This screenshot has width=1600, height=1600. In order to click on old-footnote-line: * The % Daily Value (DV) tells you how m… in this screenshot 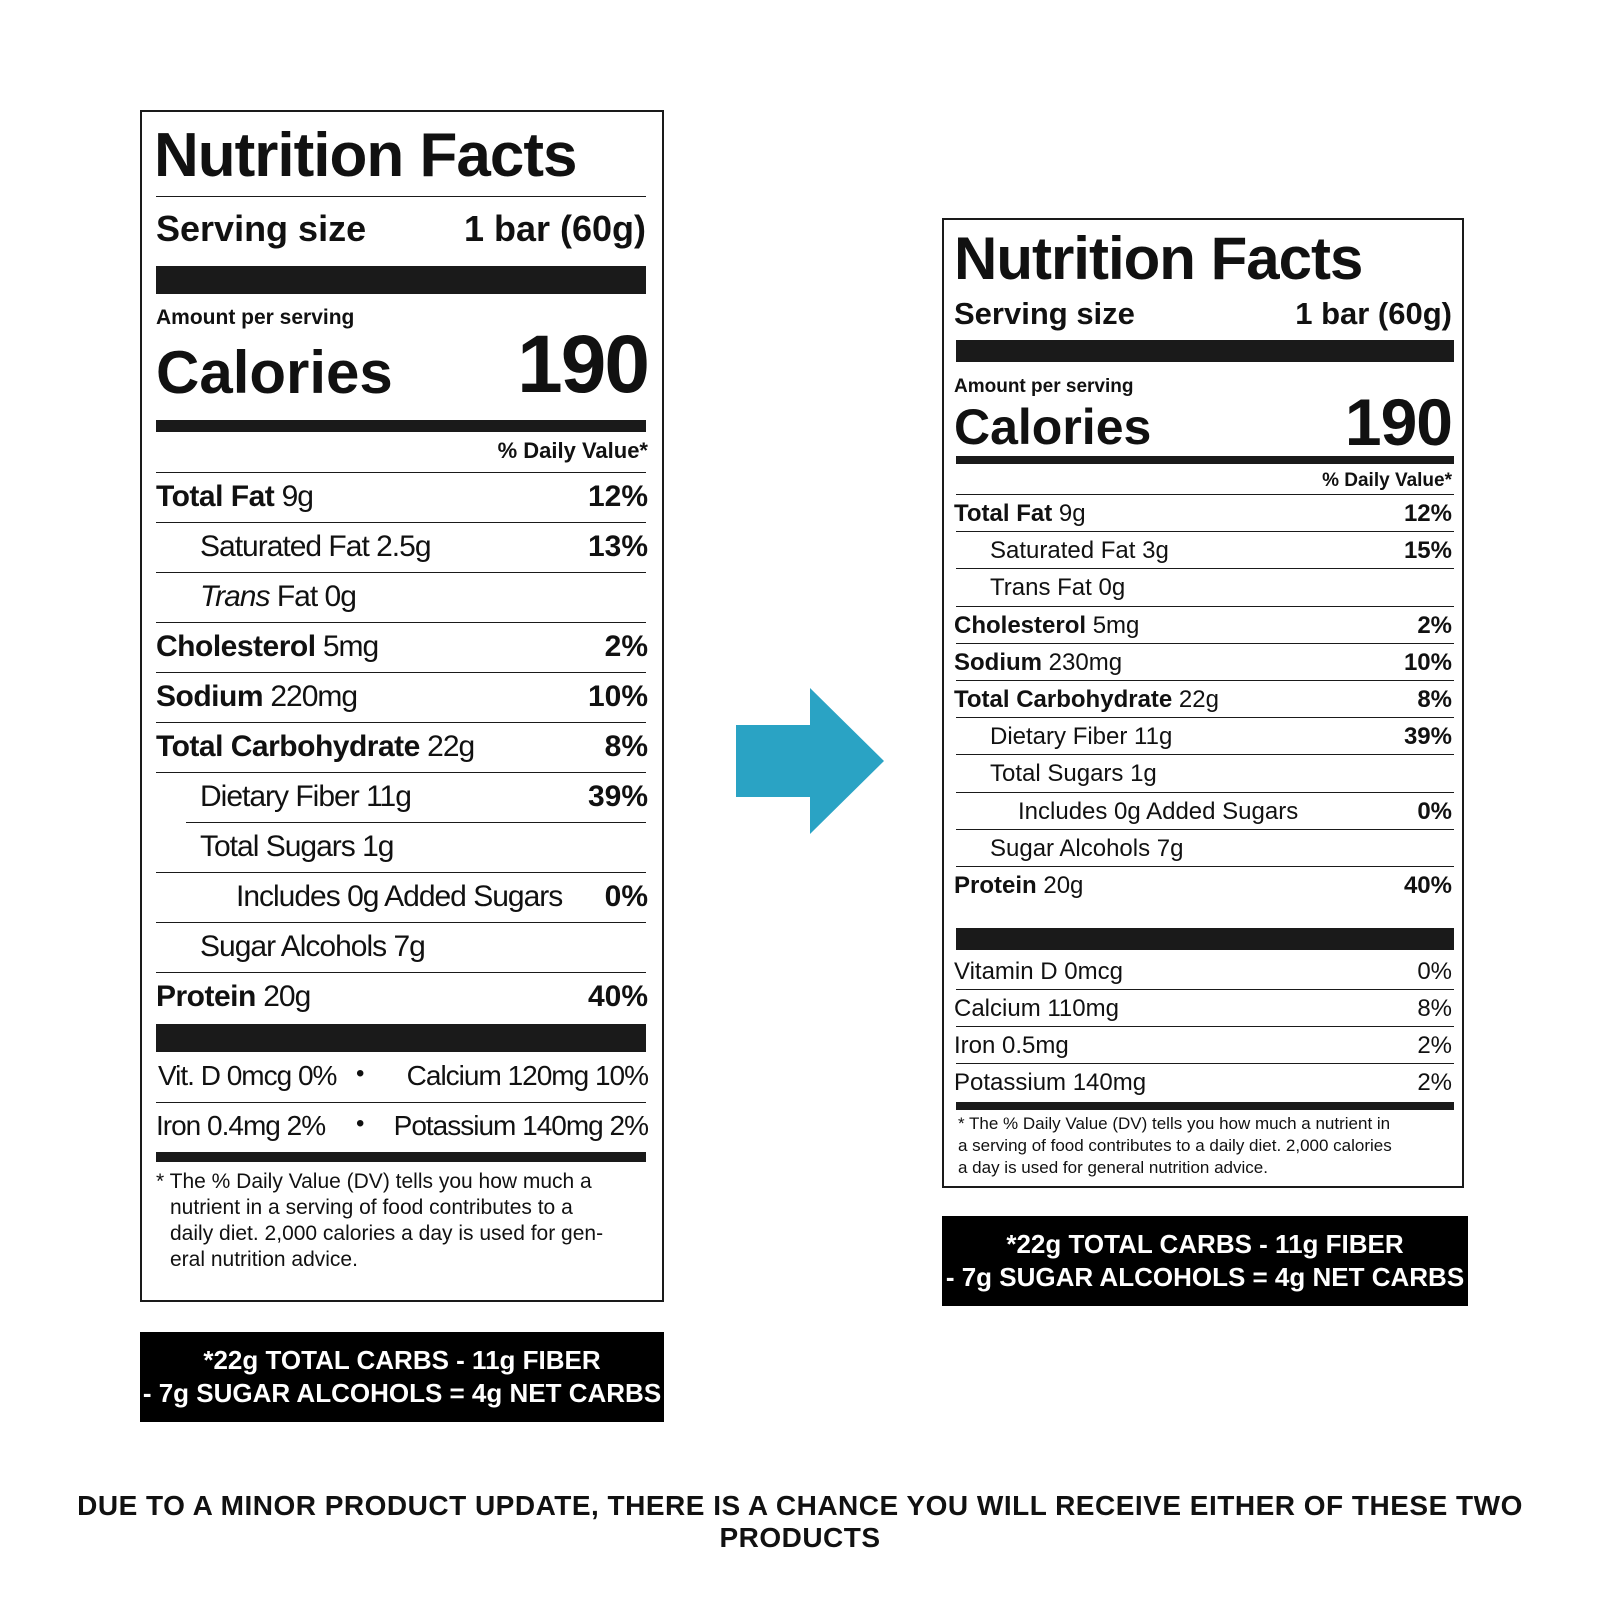, I will do `click(374, 1181)`.